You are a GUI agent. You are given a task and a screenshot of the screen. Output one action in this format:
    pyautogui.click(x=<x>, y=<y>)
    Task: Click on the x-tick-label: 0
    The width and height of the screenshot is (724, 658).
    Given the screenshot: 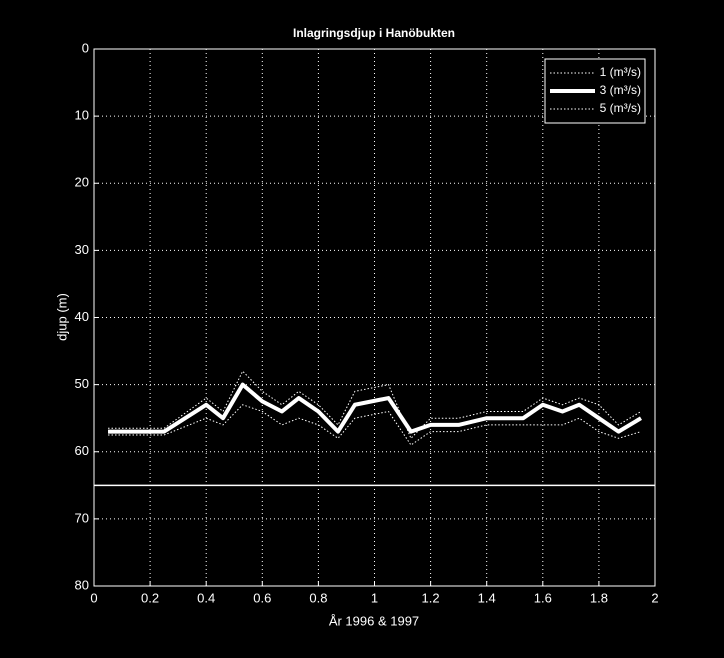 What is the action you would take?
    pyautogui.click(x=93, y=597)
    